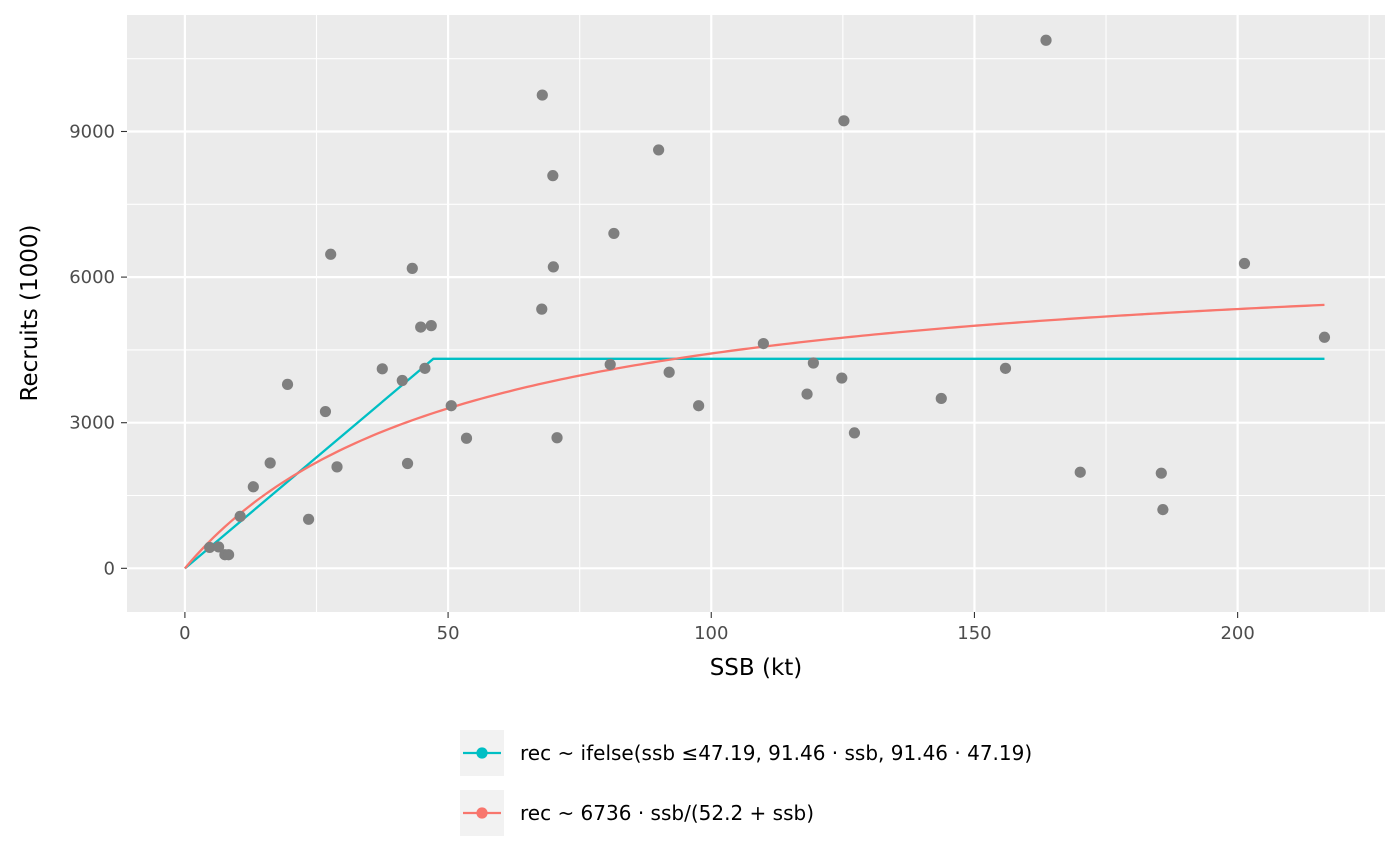  I want to click on legend-label: rec ~ 6736 · ssb/(52.2 + ssb), so click(667, 813).